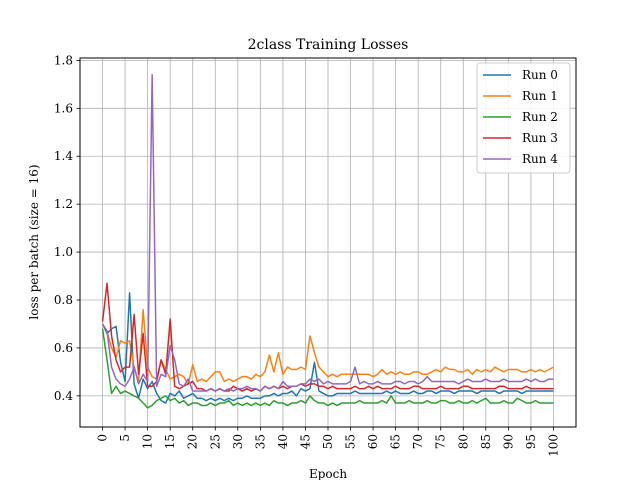 This screenshot has width=640, height=480. I want to click on y-tick-label: 0.4, so click(63, 396).